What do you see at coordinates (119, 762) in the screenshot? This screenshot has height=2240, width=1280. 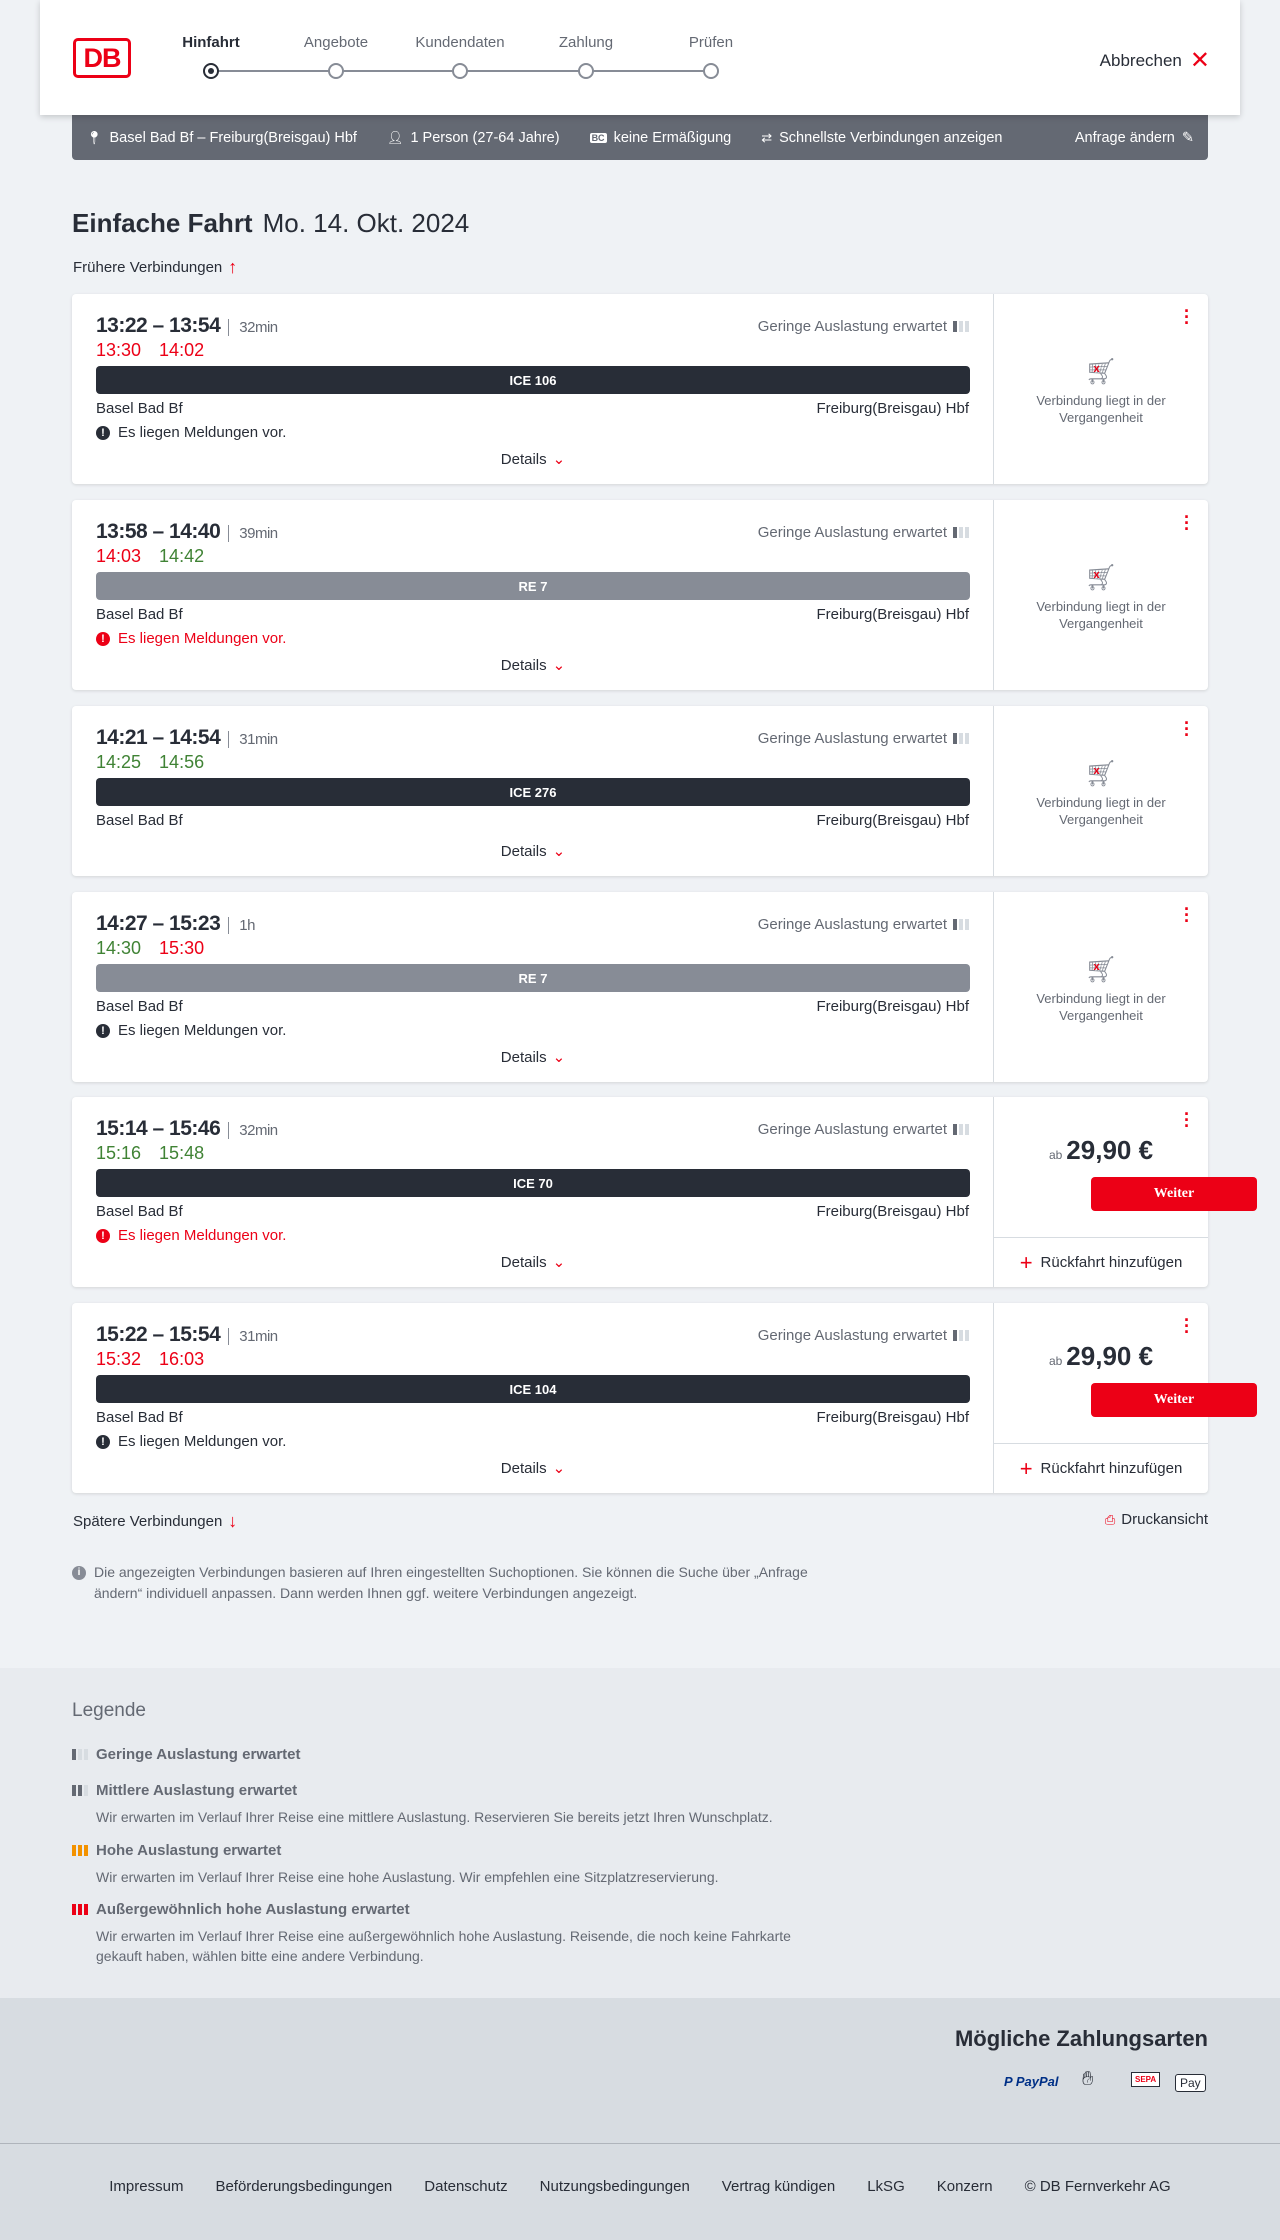 I see `realtime-departure: 14:25` at bounding box center [119, 762].